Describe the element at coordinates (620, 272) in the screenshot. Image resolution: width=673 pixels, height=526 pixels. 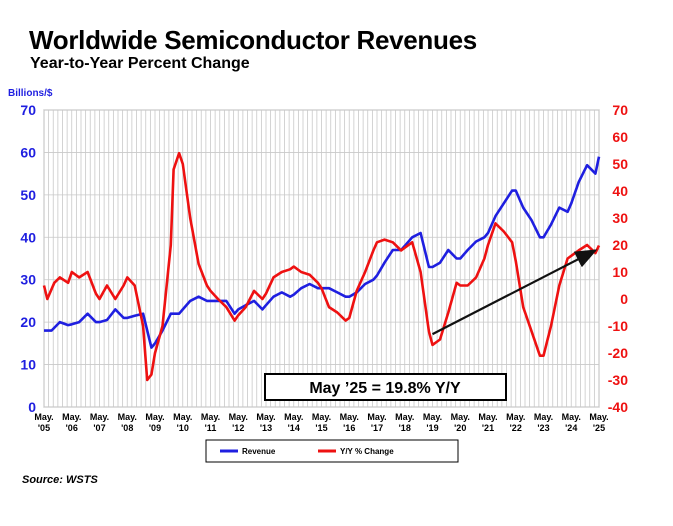
I see `right-axis-tick-label: 10` at that location.